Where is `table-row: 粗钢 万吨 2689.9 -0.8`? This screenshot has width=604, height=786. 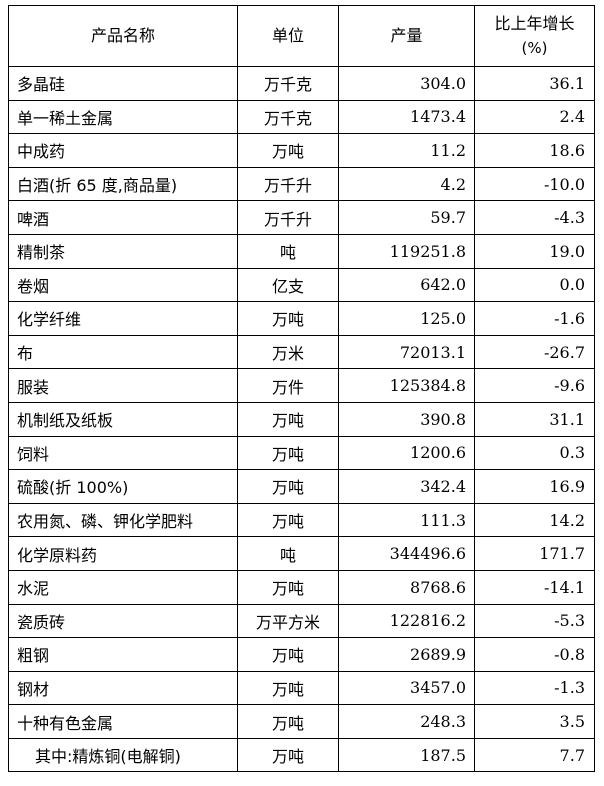 table-row: 粗钢 万吨 2689.9 -0.8 is located at coordinates (301, 654).